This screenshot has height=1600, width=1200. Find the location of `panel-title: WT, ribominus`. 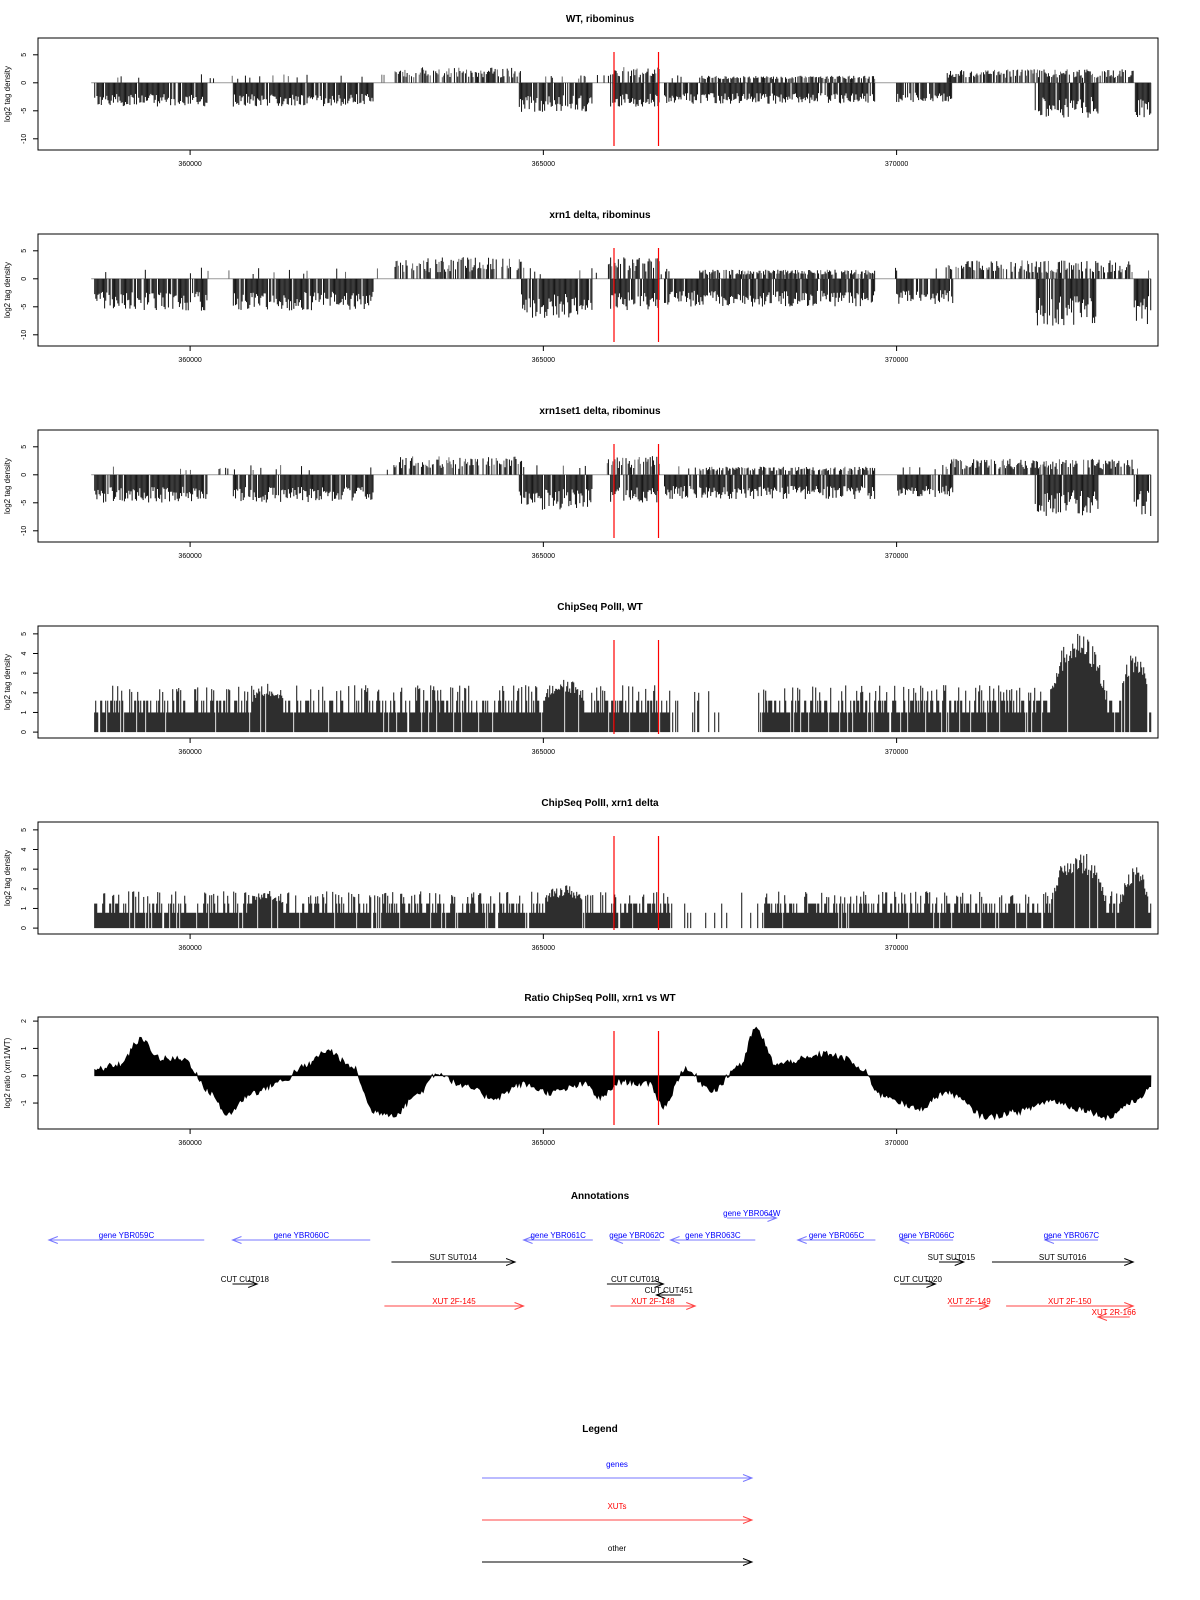

panel-title: WT, ribominus is located at coordinates (600, 19).